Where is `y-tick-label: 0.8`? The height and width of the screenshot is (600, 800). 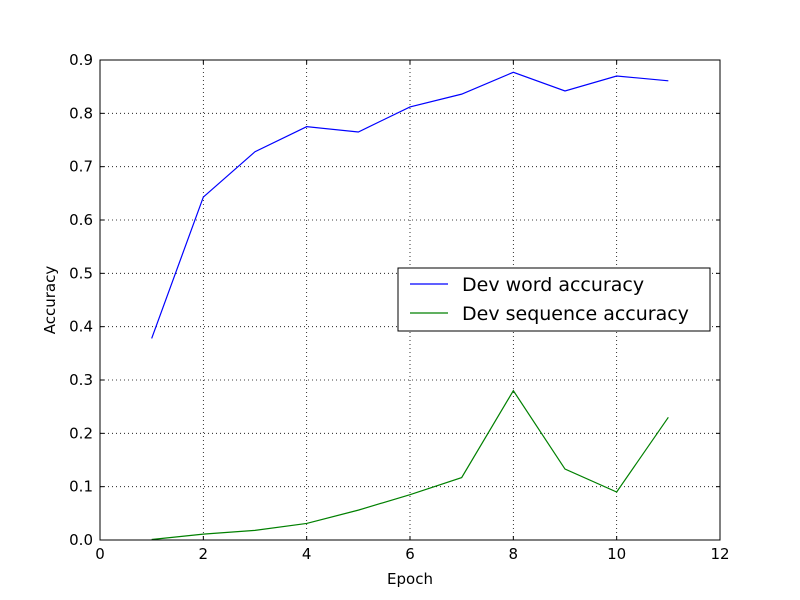
y-tick-label: 0.8 is located at coordinates (81, 113).